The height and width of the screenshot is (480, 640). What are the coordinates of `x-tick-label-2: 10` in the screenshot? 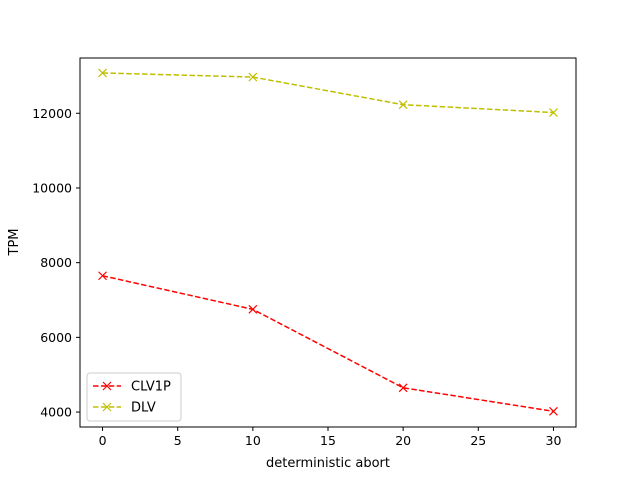 It's located at (253, 440).